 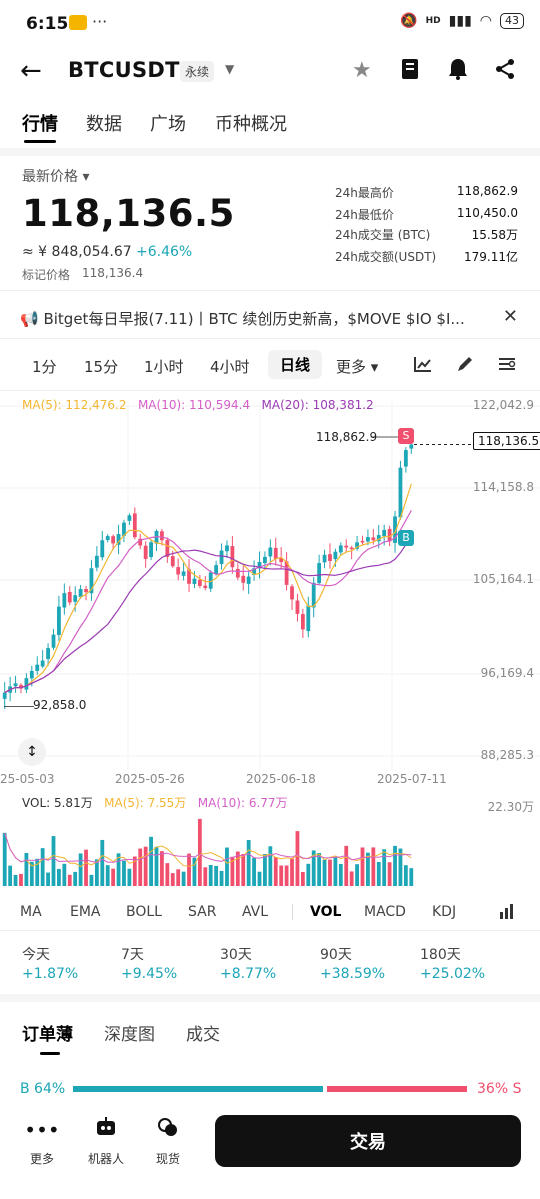 What do you see at coordinates (50, 1053) in the screenshot?
I see `active-tab-indicator` at bounding box center [50, 1053].